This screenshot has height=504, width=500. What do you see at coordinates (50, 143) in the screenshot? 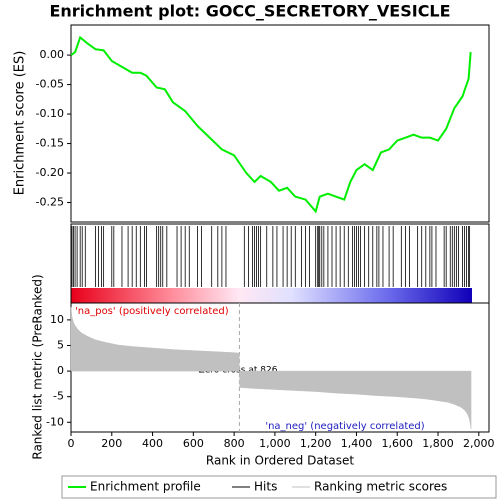
I see `y-tick-label: -0.15` at bounding box center [50, 143].